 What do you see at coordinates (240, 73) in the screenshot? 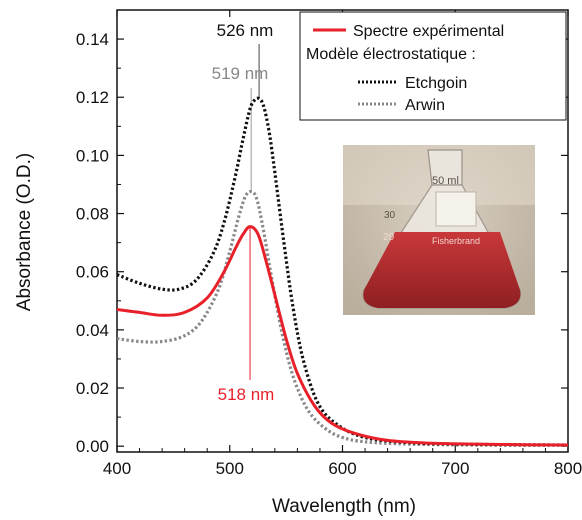
I see `peak-annotation-arwin: 519 nm` at bounding box center [240, 73].